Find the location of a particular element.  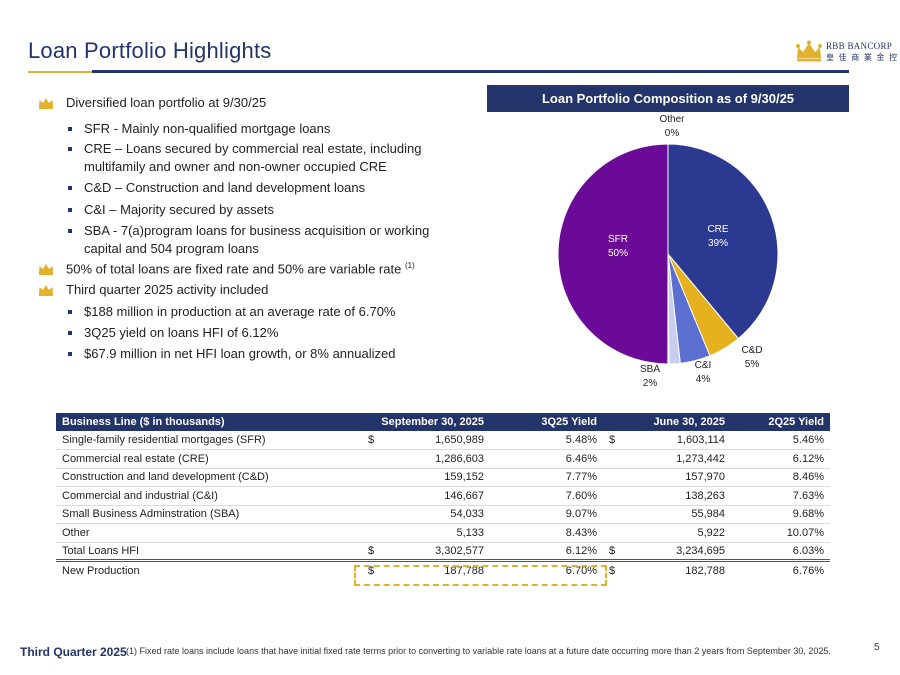

pie-label-ci: C&I is located at coordinates (703, 365).